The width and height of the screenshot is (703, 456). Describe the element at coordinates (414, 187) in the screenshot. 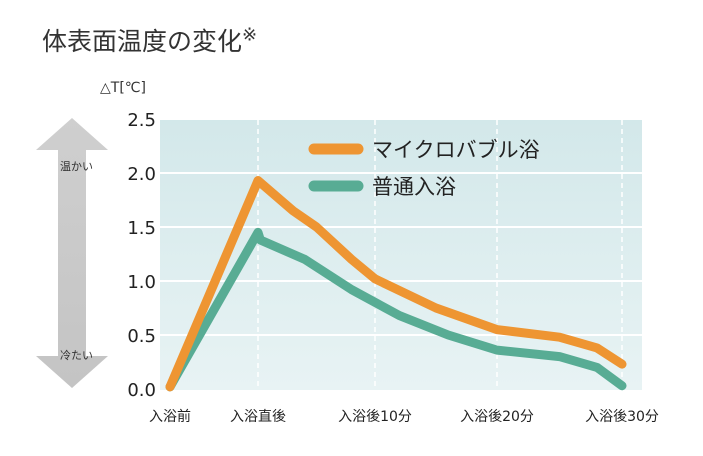

I see `legend-label: 普通入浴` at that location.